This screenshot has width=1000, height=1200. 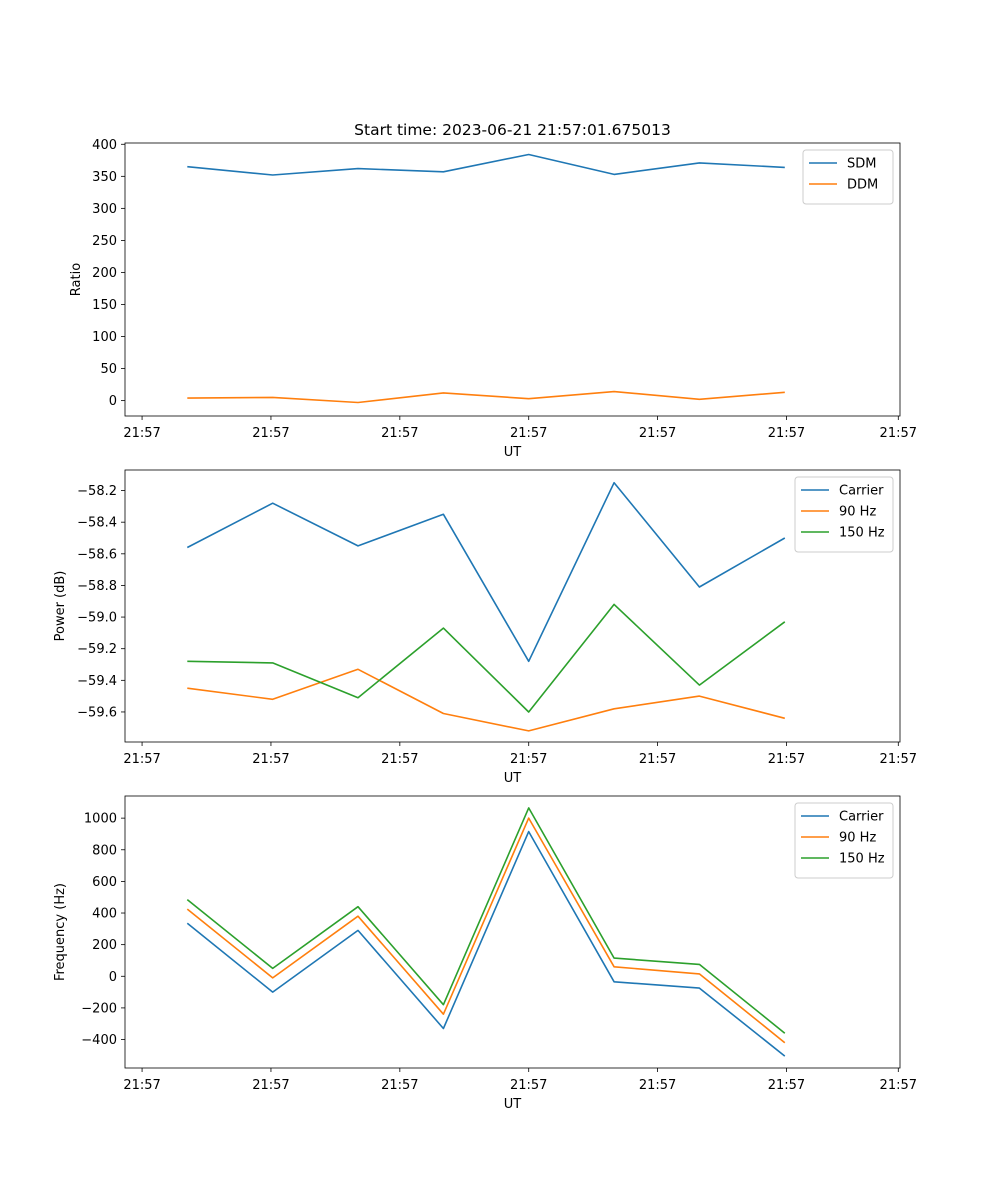 What do you see at coordinates (60, 606) in the screenshot?
I see `y-axis-label: Power (dB)` at bounding box center [60, 606].